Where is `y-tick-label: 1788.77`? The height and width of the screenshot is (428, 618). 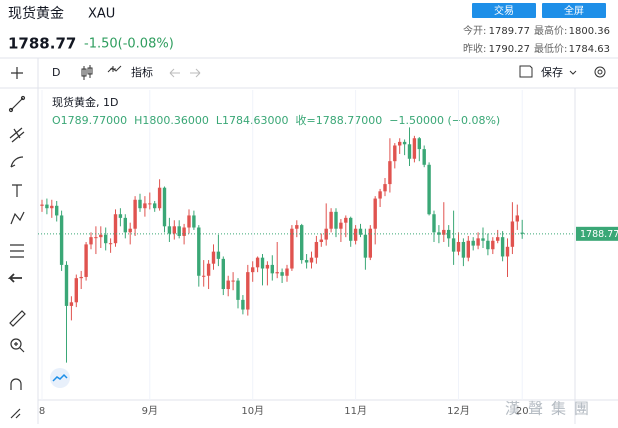
y-tick-label: 1788.77 is located at coordinates (599, 234).